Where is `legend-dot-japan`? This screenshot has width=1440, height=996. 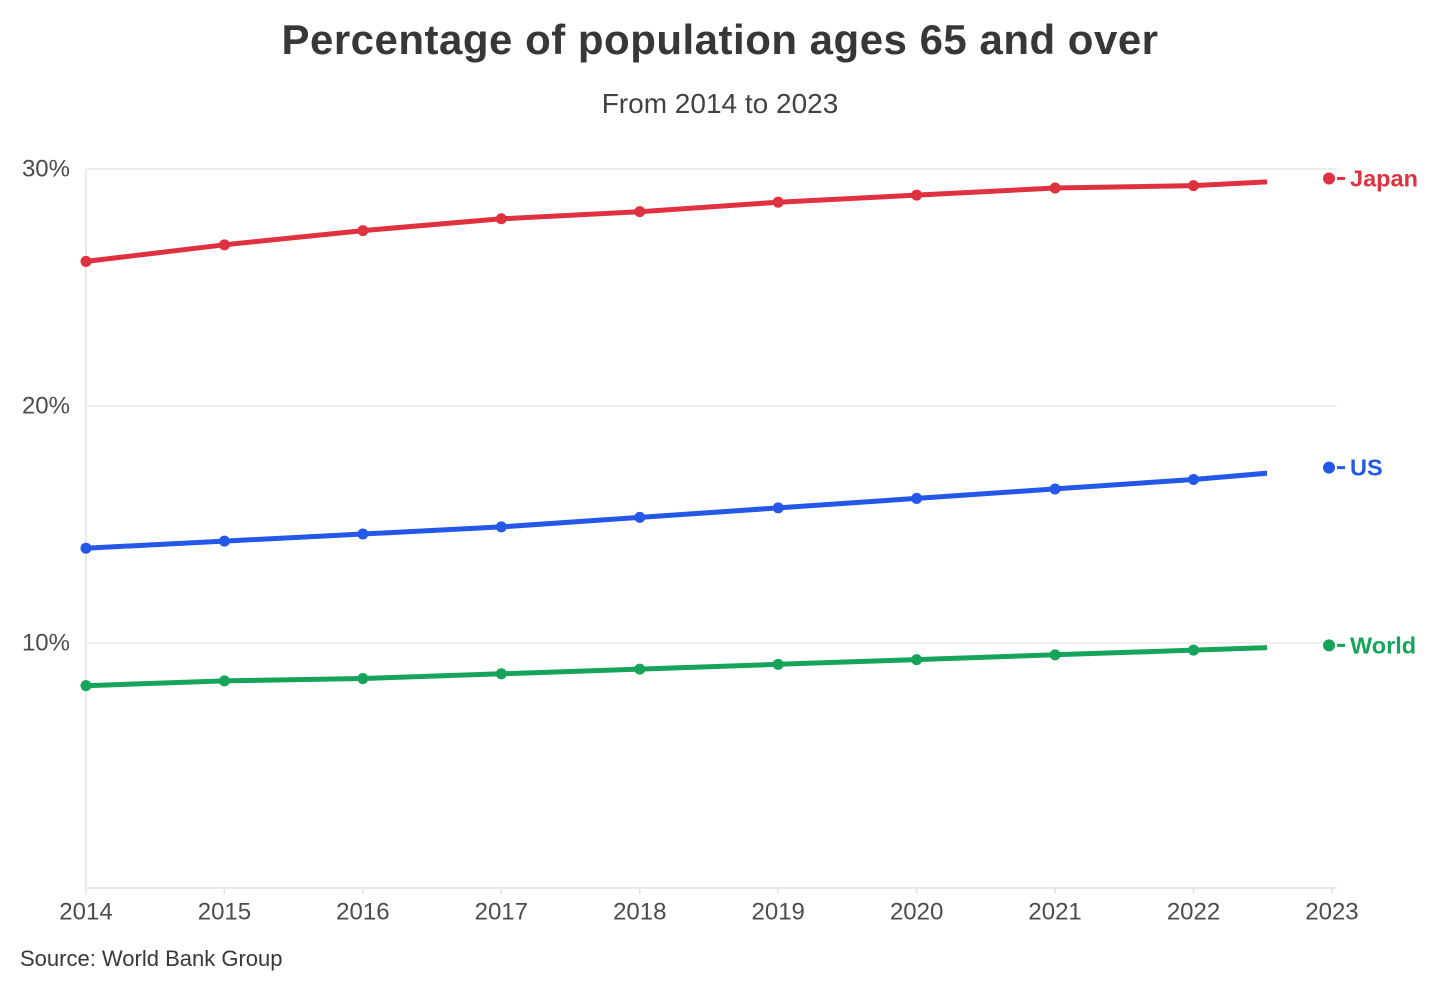 legend-dot-japan is located at coordinates (1329, 178).